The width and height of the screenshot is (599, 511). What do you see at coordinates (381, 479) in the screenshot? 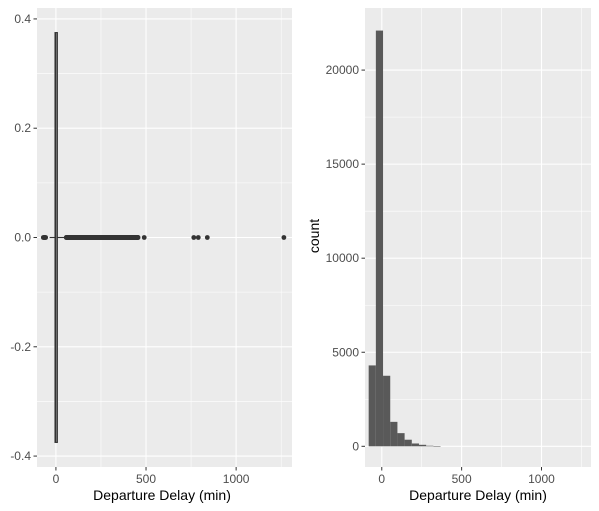
I see `histogram-x-tick-label: 0` at bounding box center [381, 479].